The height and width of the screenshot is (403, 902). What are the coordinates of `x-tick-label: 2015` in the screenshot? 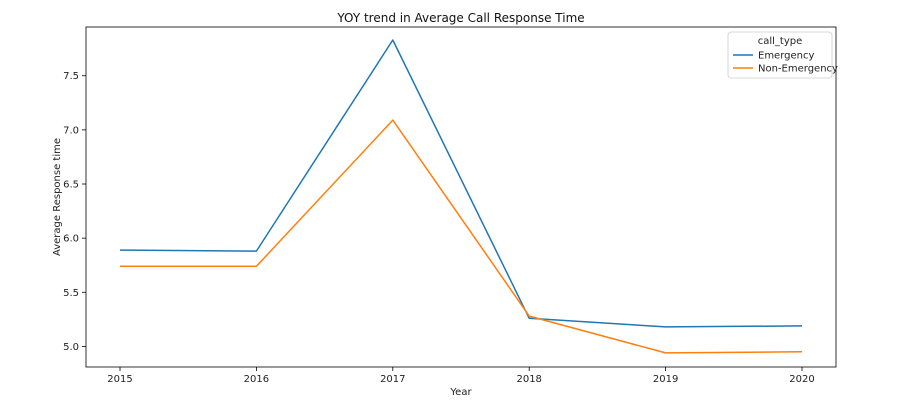 It's located at (119, 379).